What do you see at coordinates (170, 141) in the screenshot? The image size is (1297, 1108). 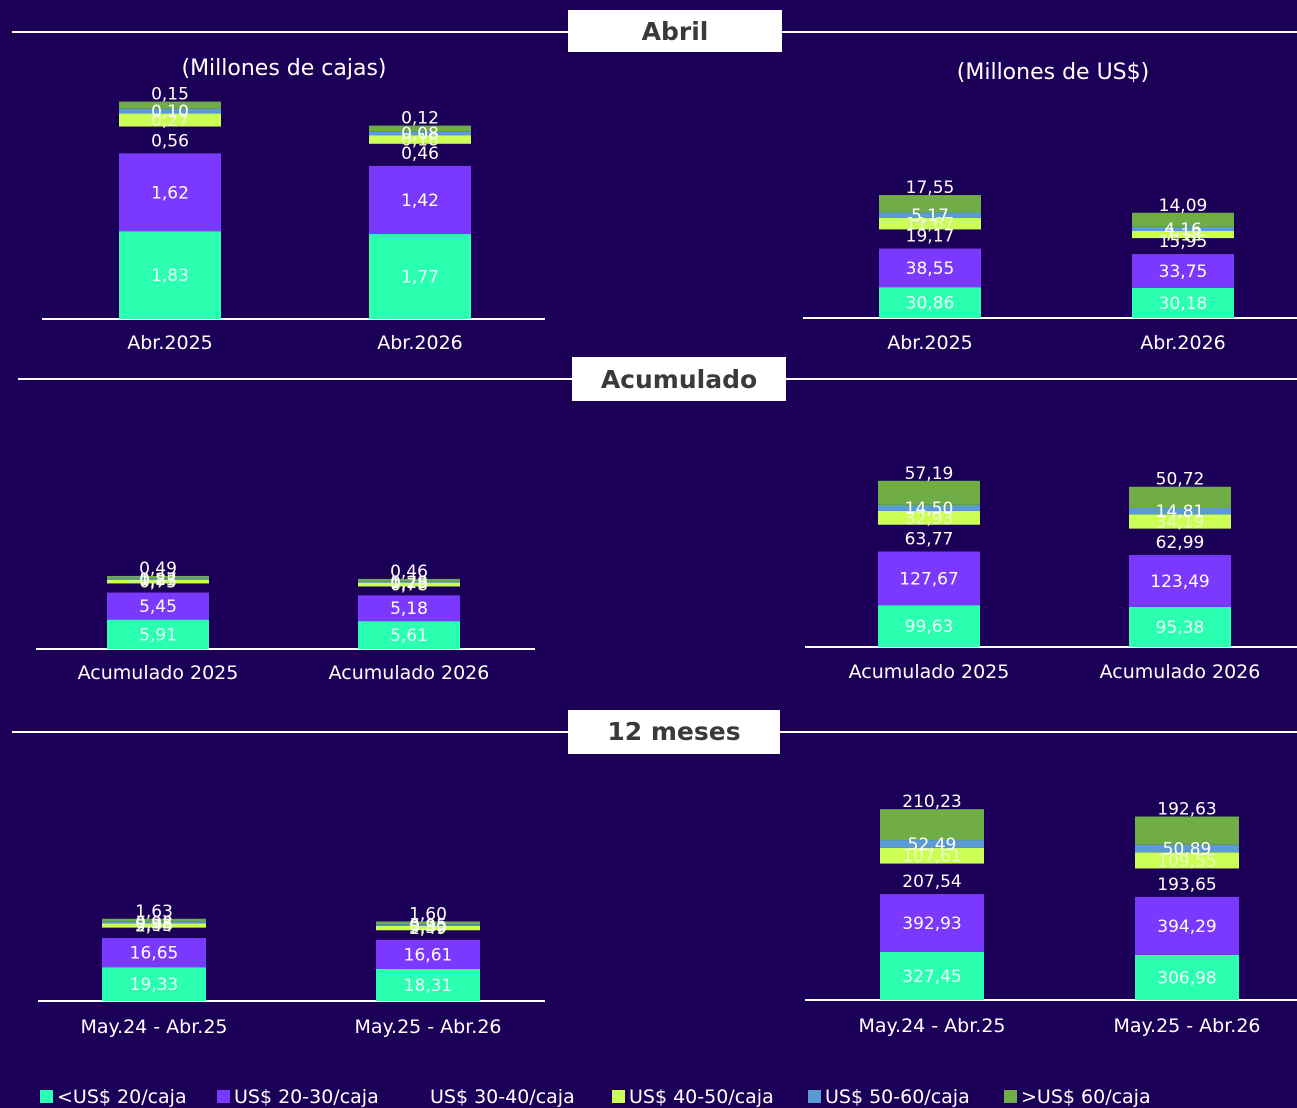 I see `data-label: 0,56` at bounding box center [170, 141].